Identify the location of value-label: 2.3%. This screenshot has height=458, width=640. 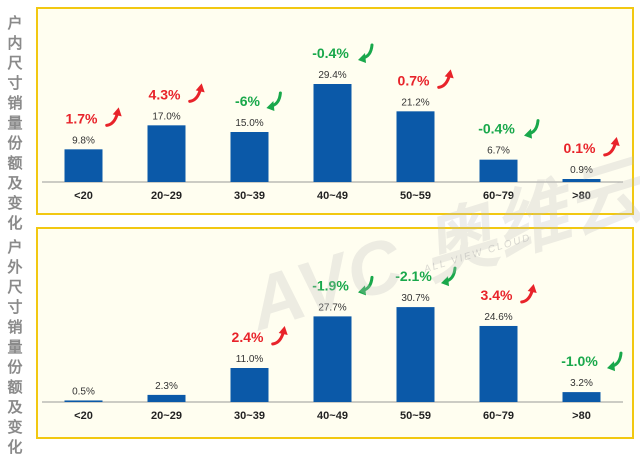
(166, 386).